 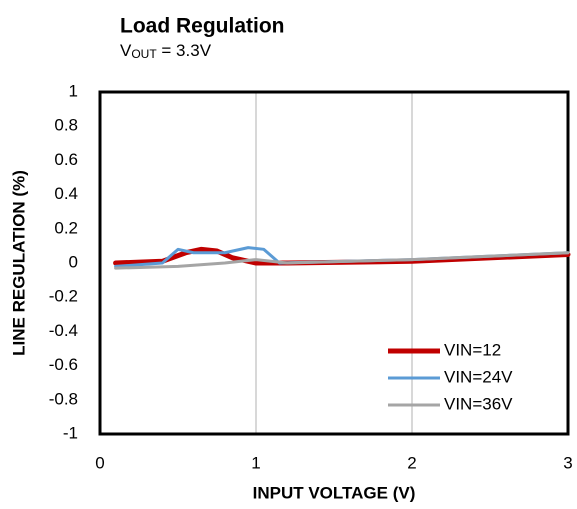 I want to click on legend-label: VIN=12, so click(x=472, y=349).